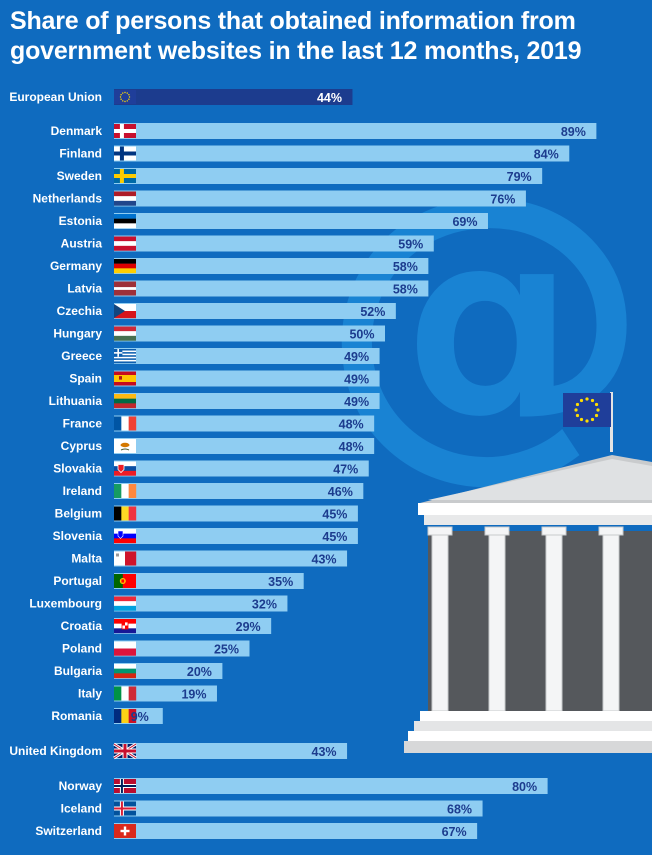 The height and width of the screenshot is (855, 652). What do you see at coordinates (502, 200) in the screenshot?
I see `value-label: 76%` at bounding box center [502, 200].